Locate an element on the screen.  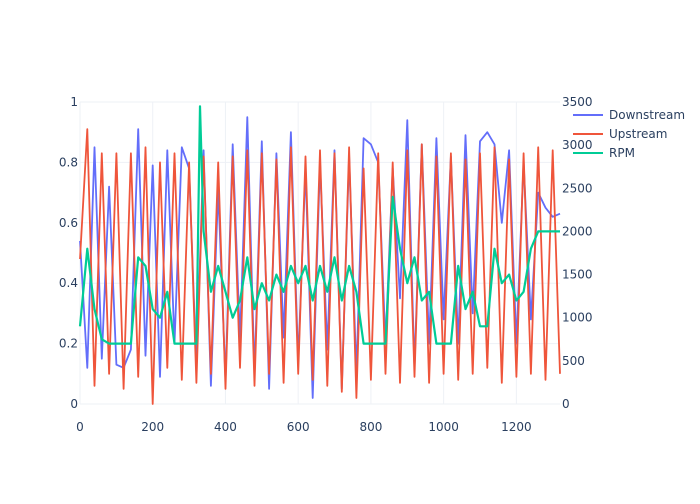
x-tick-label: 0 is located at coordinates (80, 427).